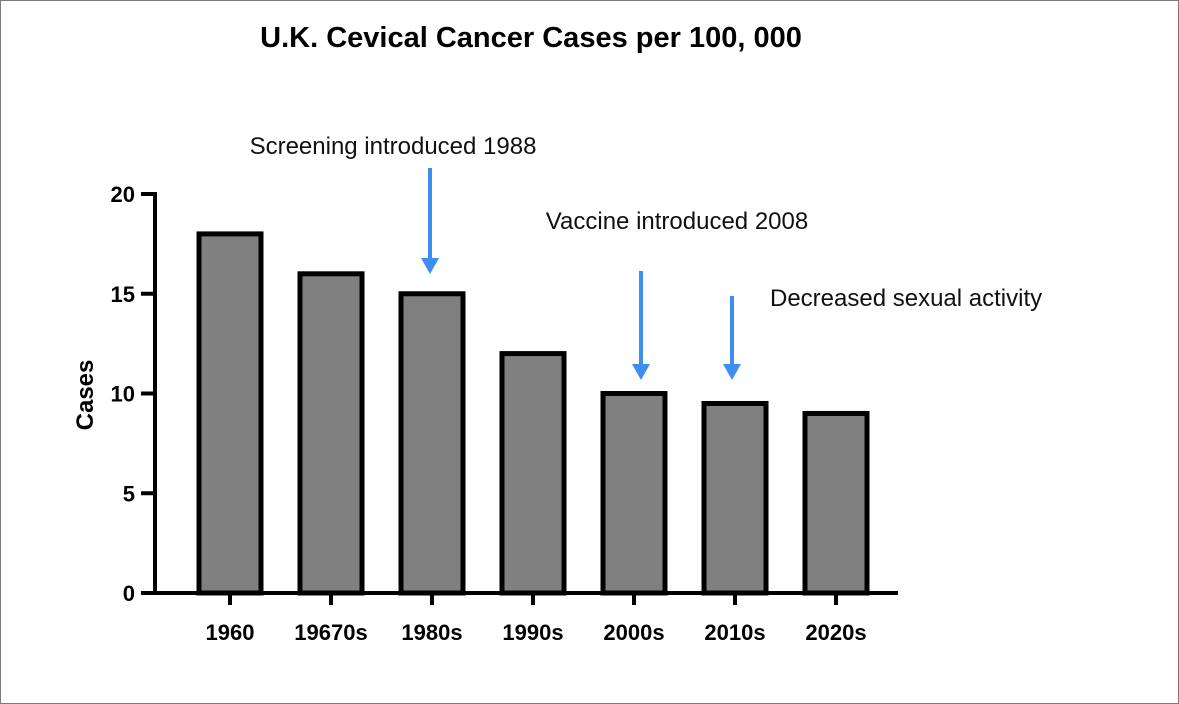  What do you see at coordinates (230, 632) in the screenshot?
I see `x-tick-label: 1960` at bounding box center [230, 632].